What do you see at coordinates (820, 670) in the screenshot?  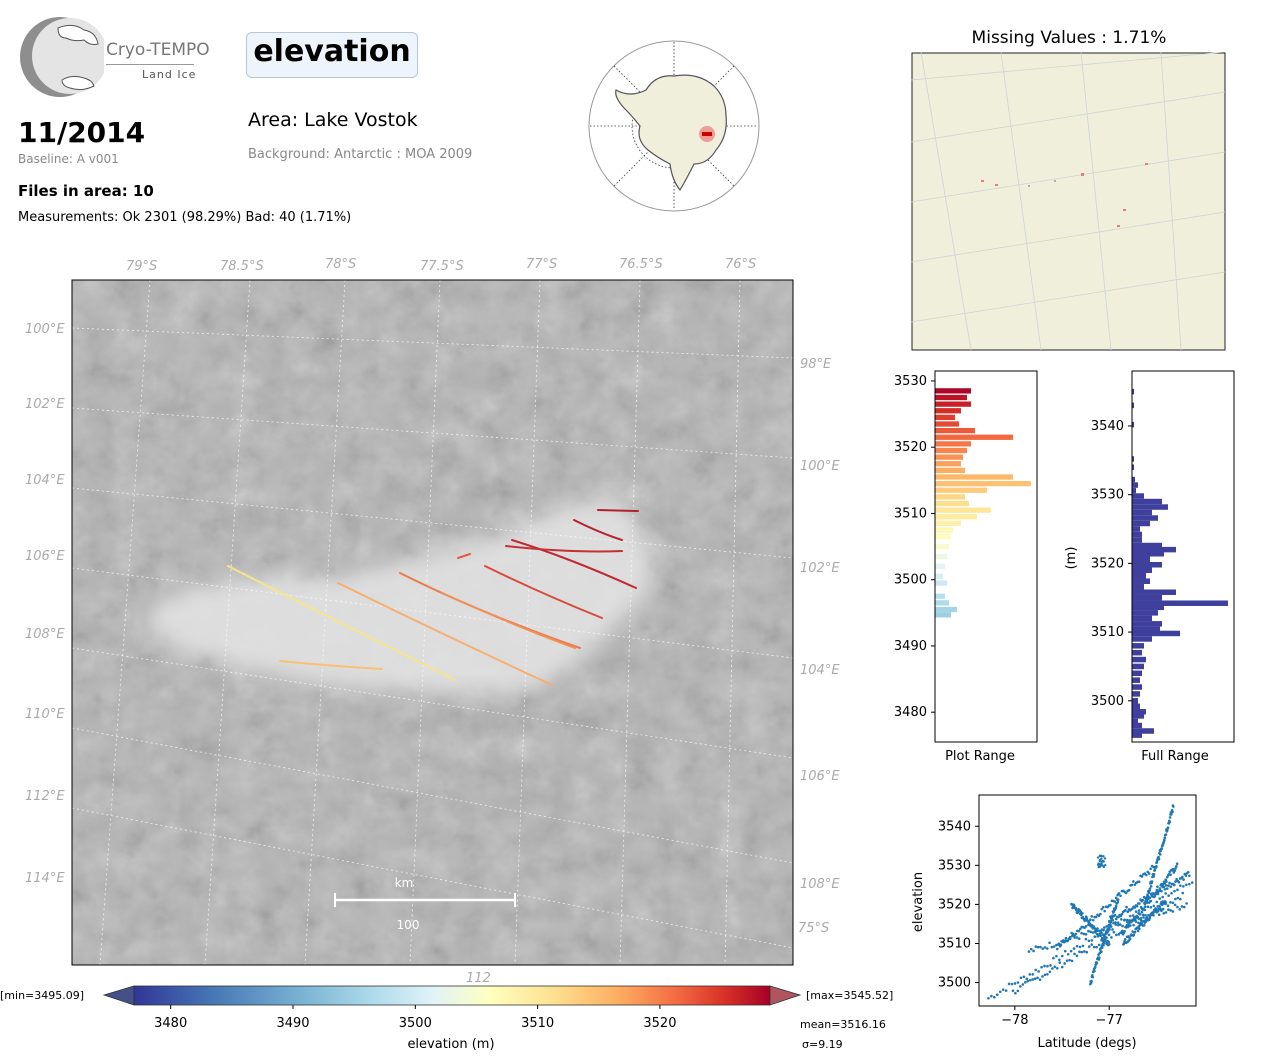 I see `lon-label-right: 104°E` at bounding box center [820, 670].